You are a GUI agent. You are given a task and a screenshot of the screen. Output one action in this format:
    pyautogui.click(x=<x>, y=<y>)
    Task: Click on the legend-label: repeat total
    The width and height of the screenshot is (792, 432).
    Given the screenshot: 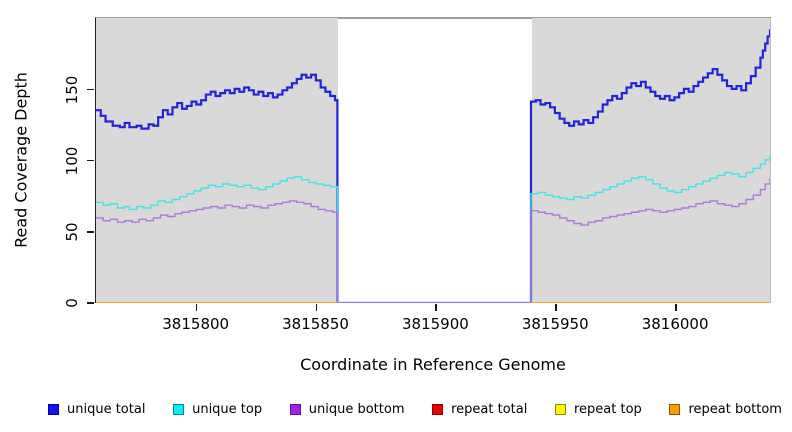 What is the action you would take?
    pyautogui.click(x=489, y=409)
    